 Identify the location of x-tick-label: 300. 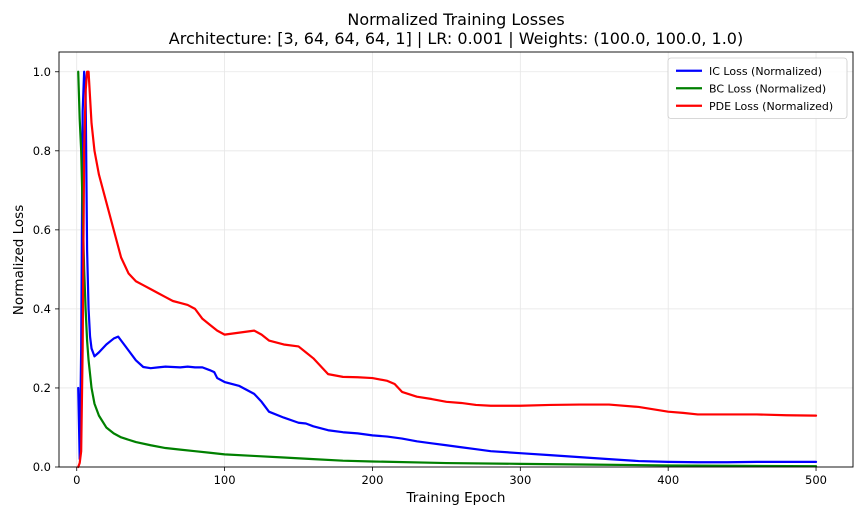
(520, 480).